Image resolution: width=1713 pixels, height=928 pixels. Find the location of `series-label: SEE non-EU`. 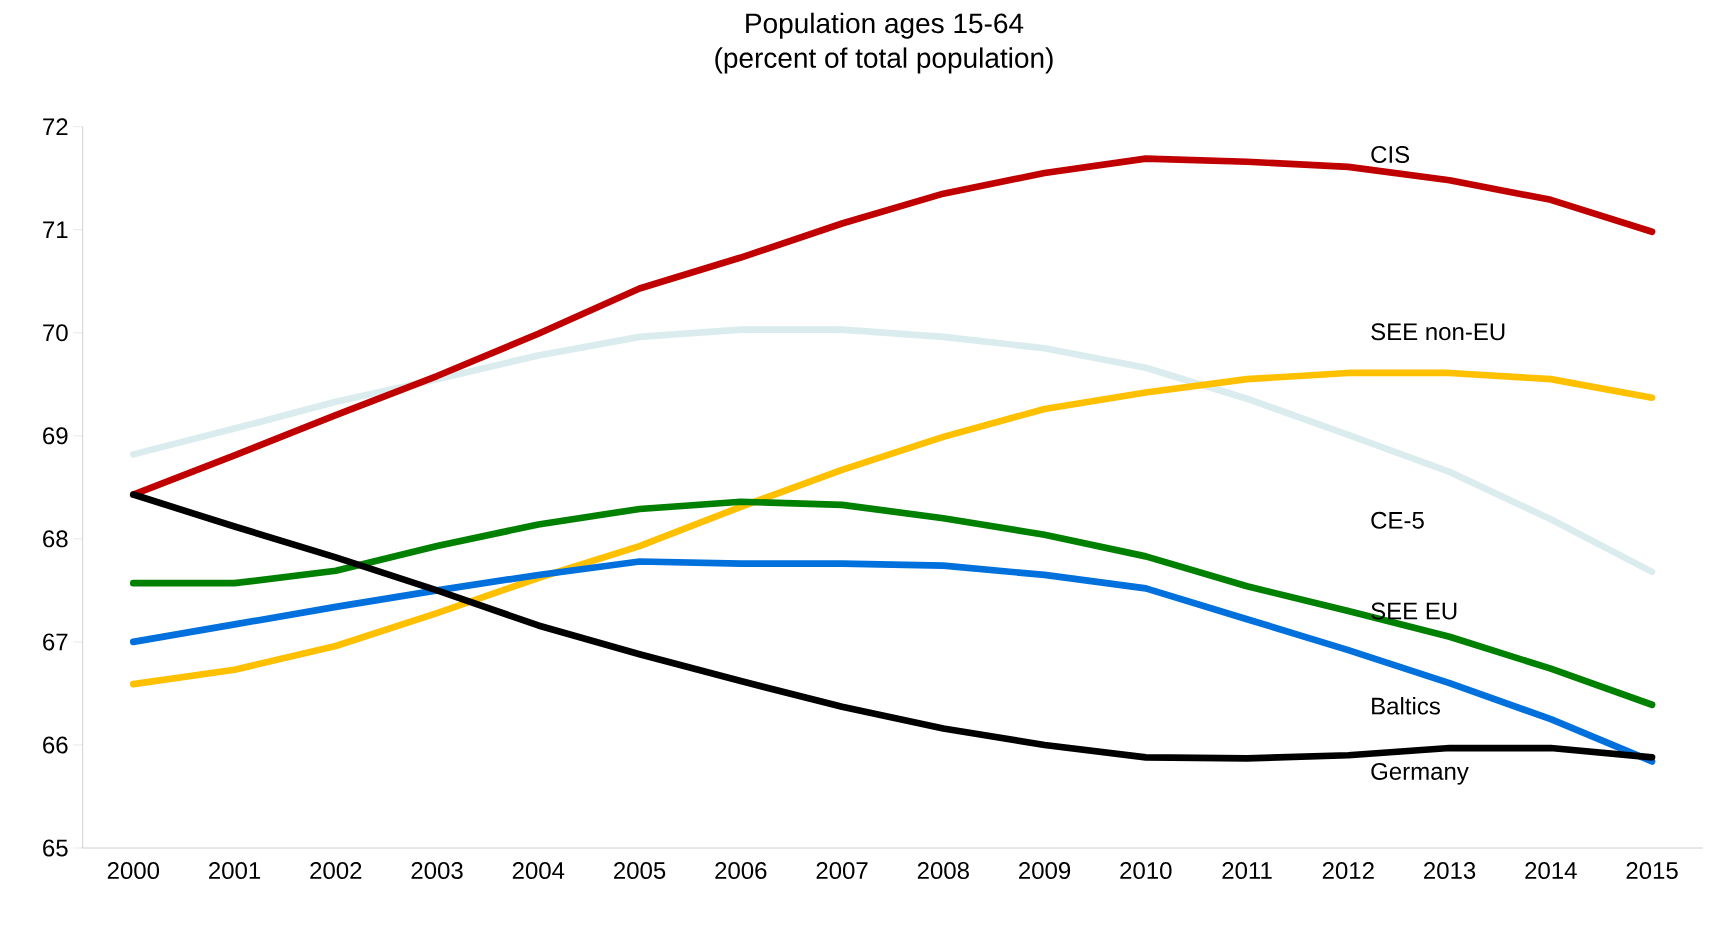

series-label: SEE non-EU is located at coordinates (1438, 332).